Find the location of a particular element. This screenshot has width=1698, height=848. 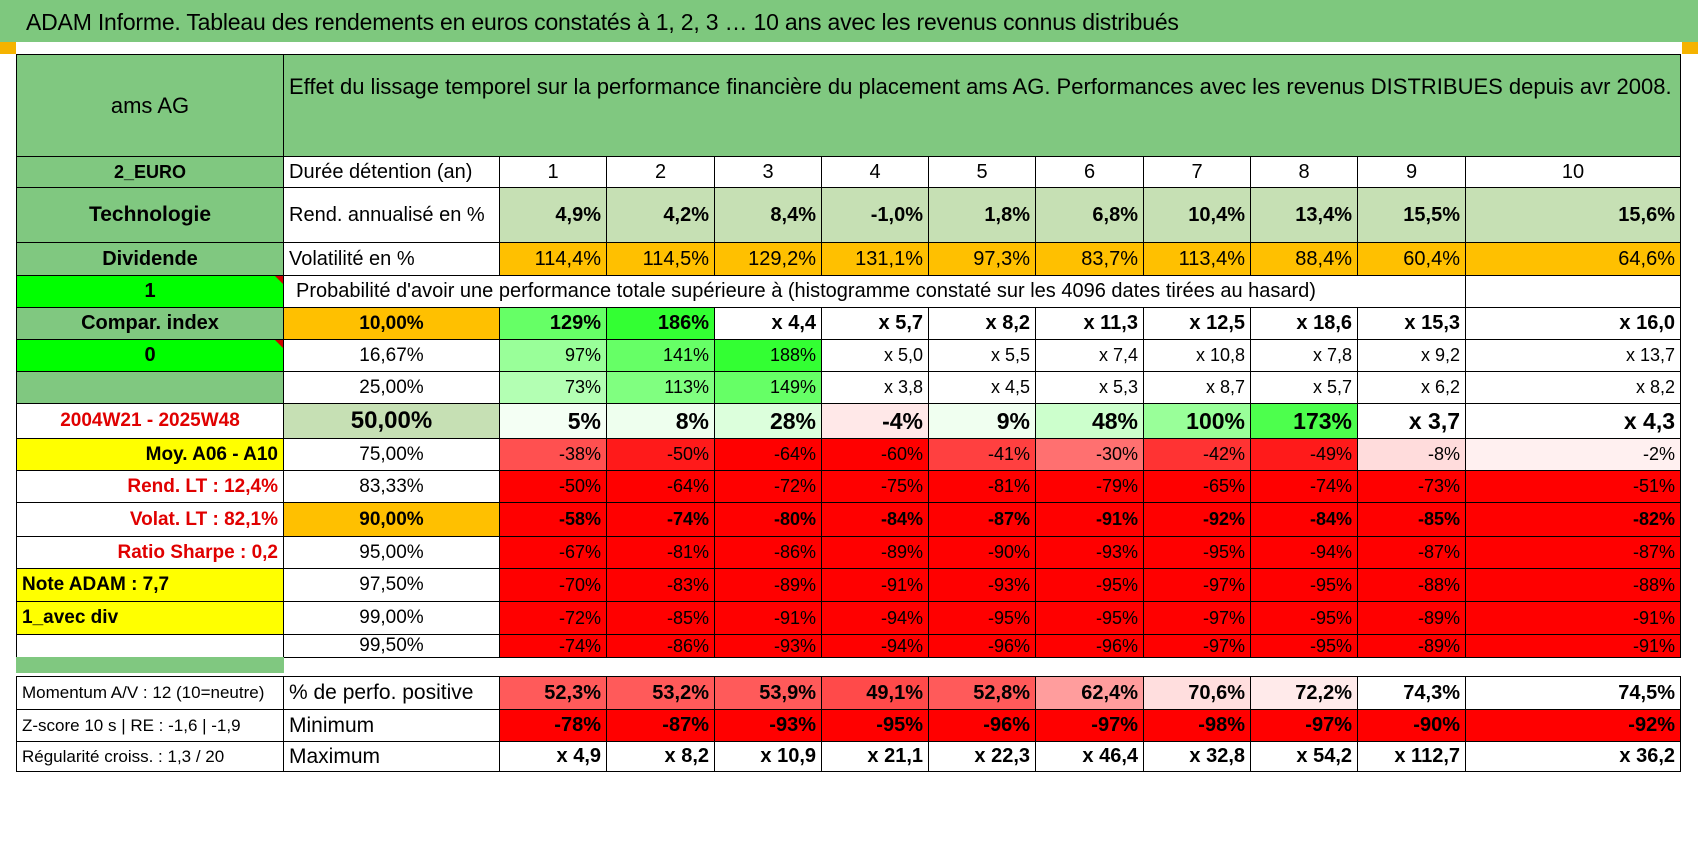

threshold-percent: 90,00% is located at coordinates (391, 519).